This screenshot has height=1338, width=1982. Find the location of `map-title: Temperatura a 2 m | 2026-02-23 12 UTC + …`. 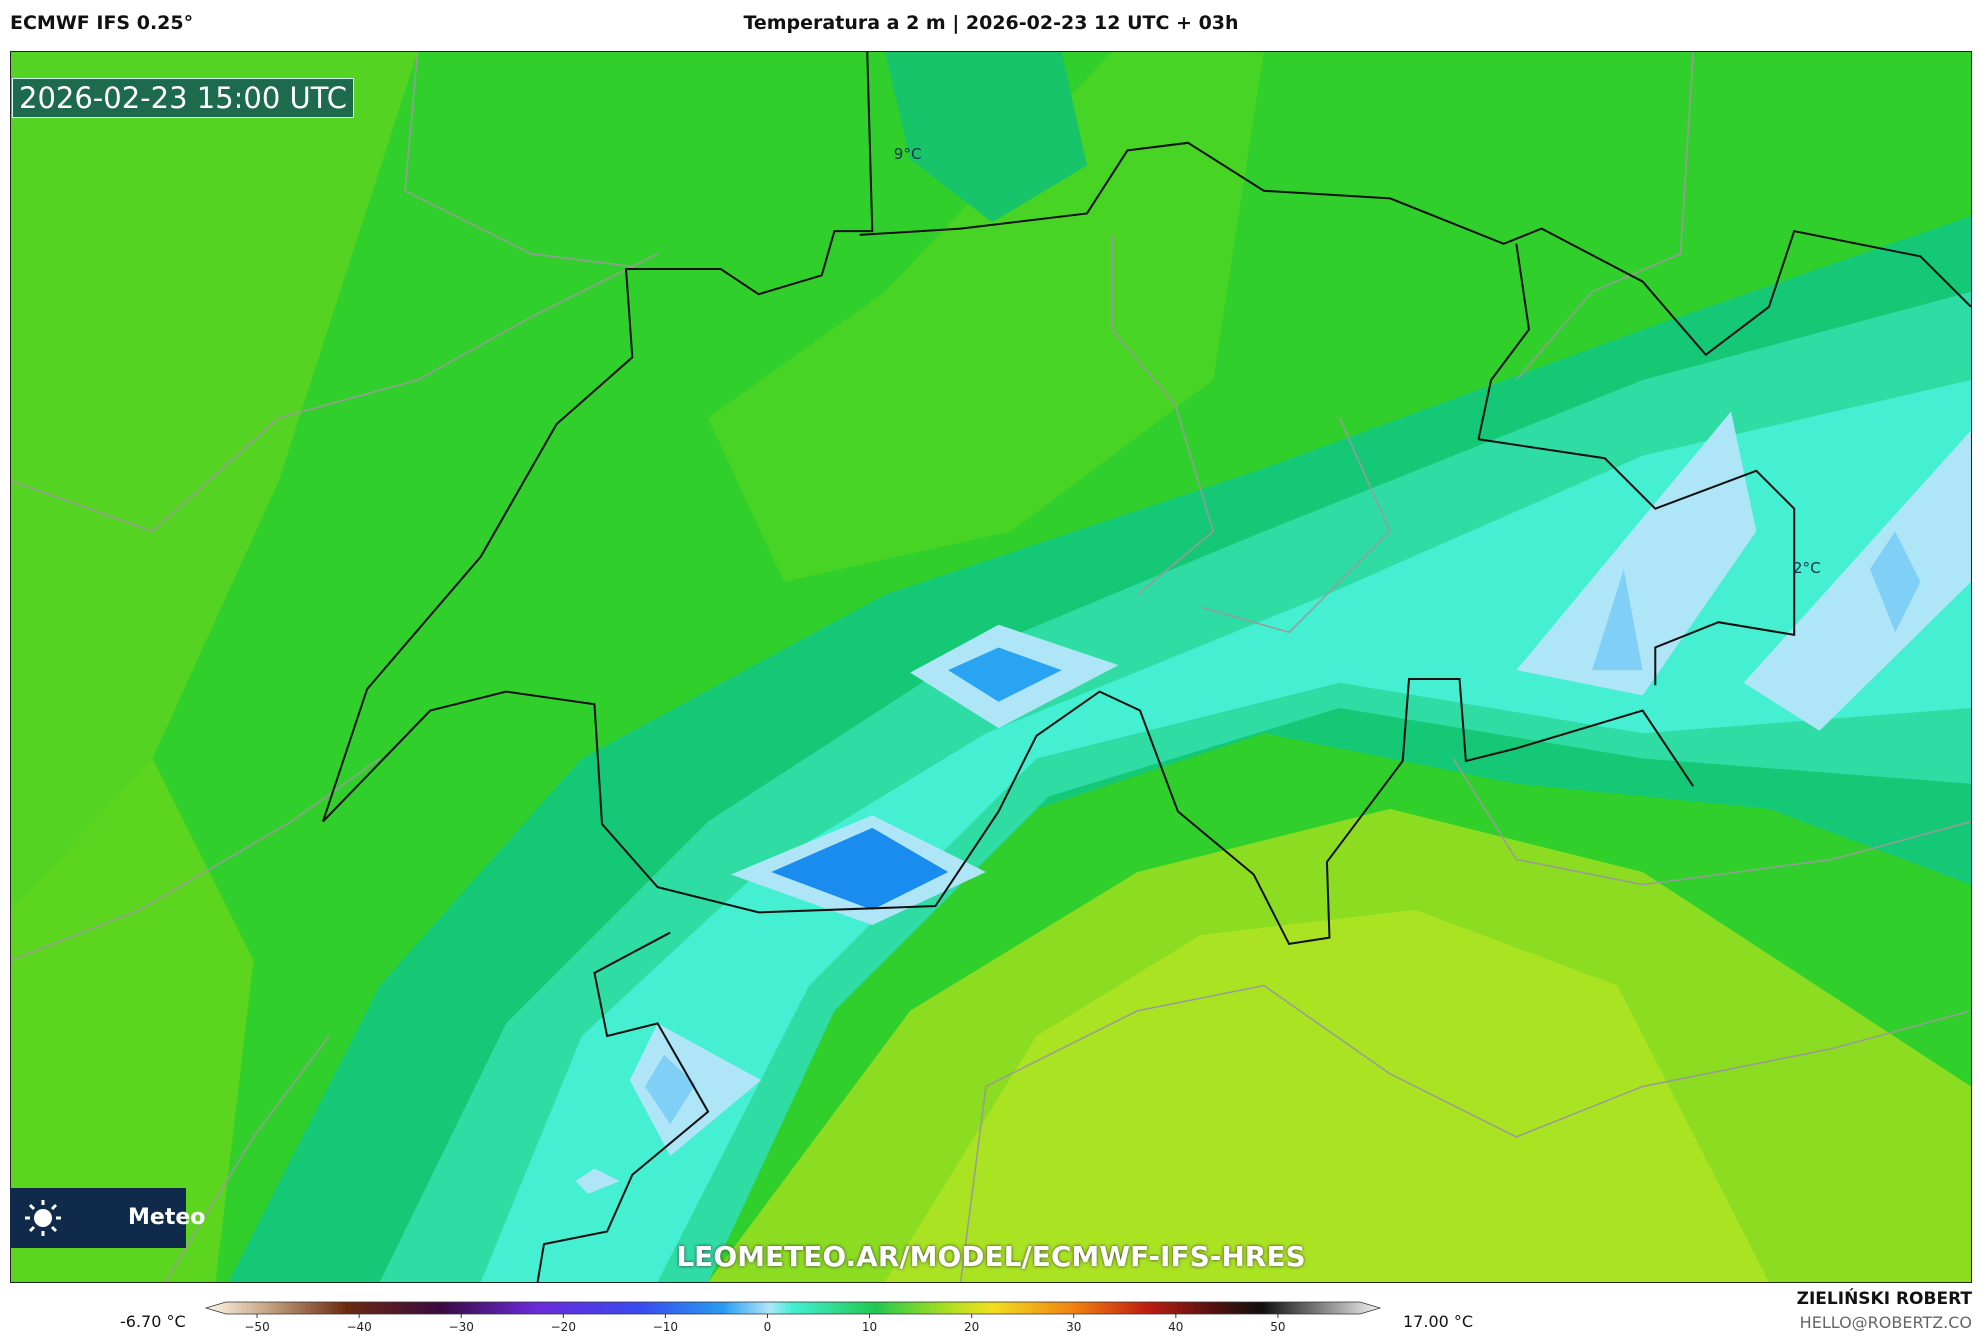

map-title: Temperatura a 2 m | 2026-02-23 12 UTC + … is located at coordinates (991, 23).